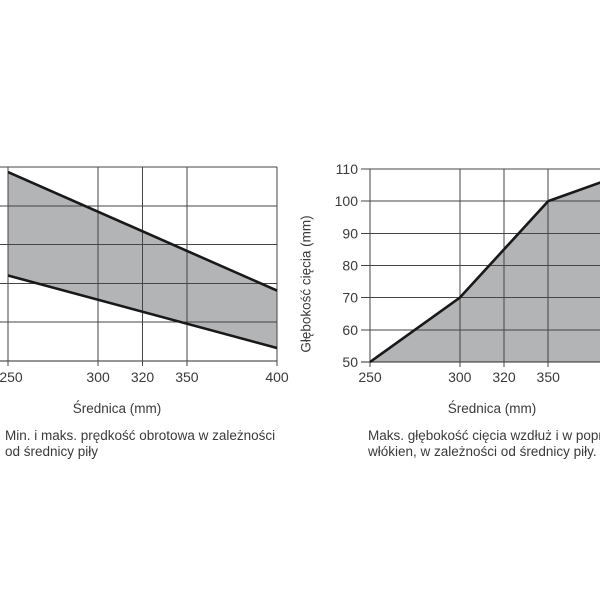  What do you see at coordinates (350, 266) in the screenshot?
I see `right-chart-y-tick-label: 80` at bounding box center [350, 266].